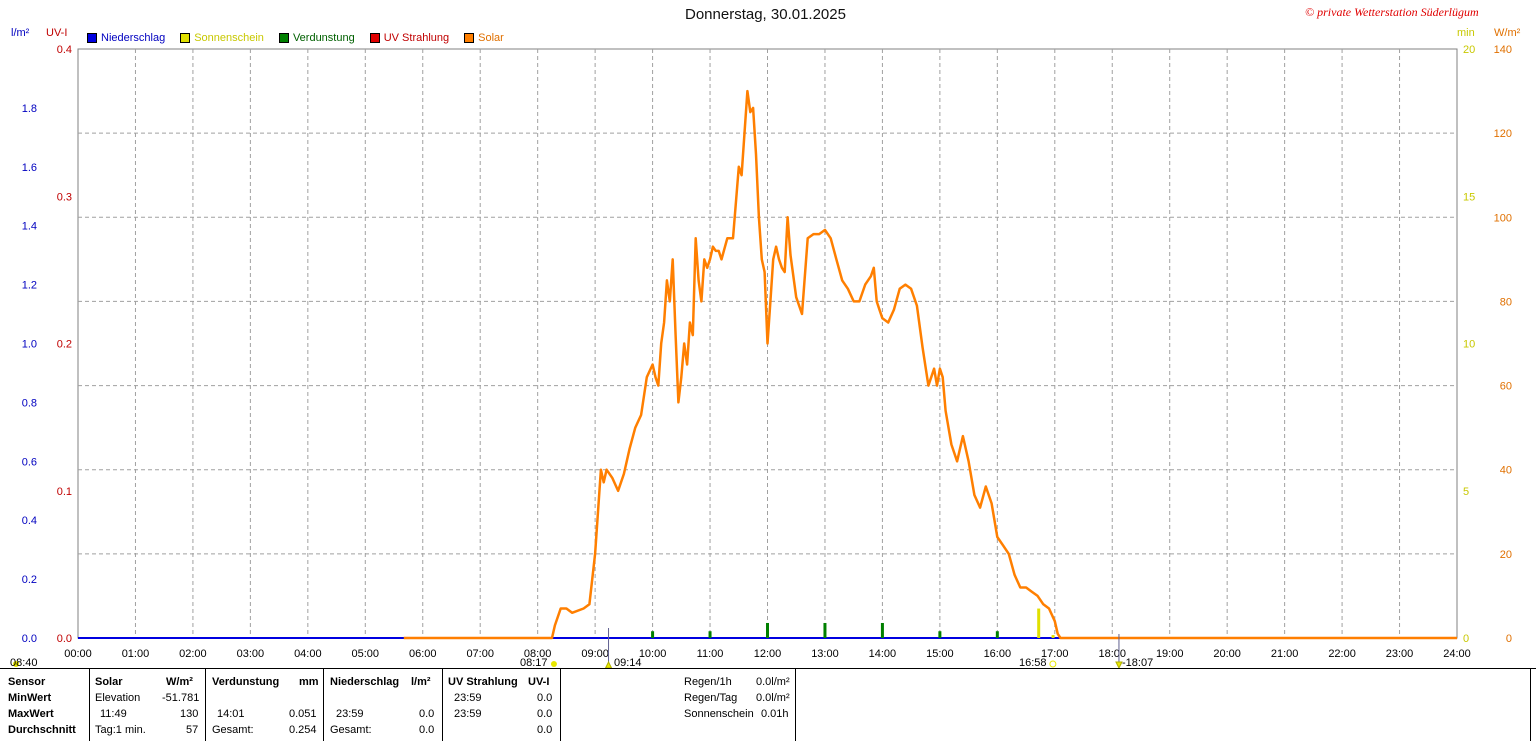 This screenshot has width=1536, height=741. I want to click on sunrise-marker, so click(553, 664).